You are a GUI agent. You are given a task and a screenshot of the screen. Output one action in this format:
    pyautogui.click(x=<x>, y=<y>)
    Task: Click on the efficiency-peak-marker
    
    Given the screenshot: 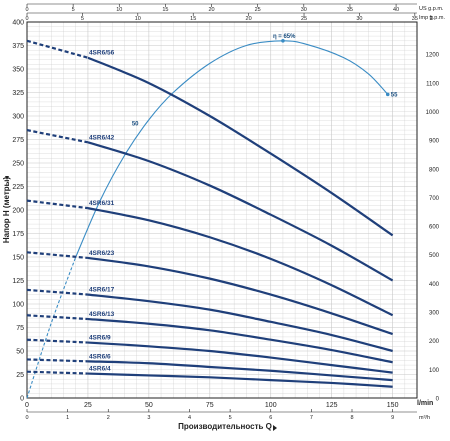 What is the action you would take?
    pyautogui.click(x=283, y=41)
    